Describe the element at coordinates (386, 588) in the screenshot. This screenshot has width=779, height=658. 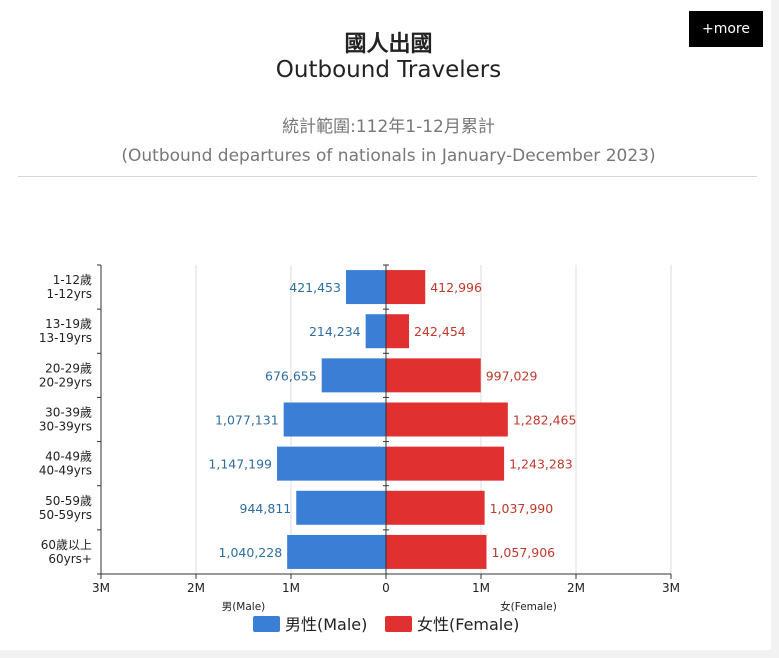
I see `x-tick-label: 0` at that location.